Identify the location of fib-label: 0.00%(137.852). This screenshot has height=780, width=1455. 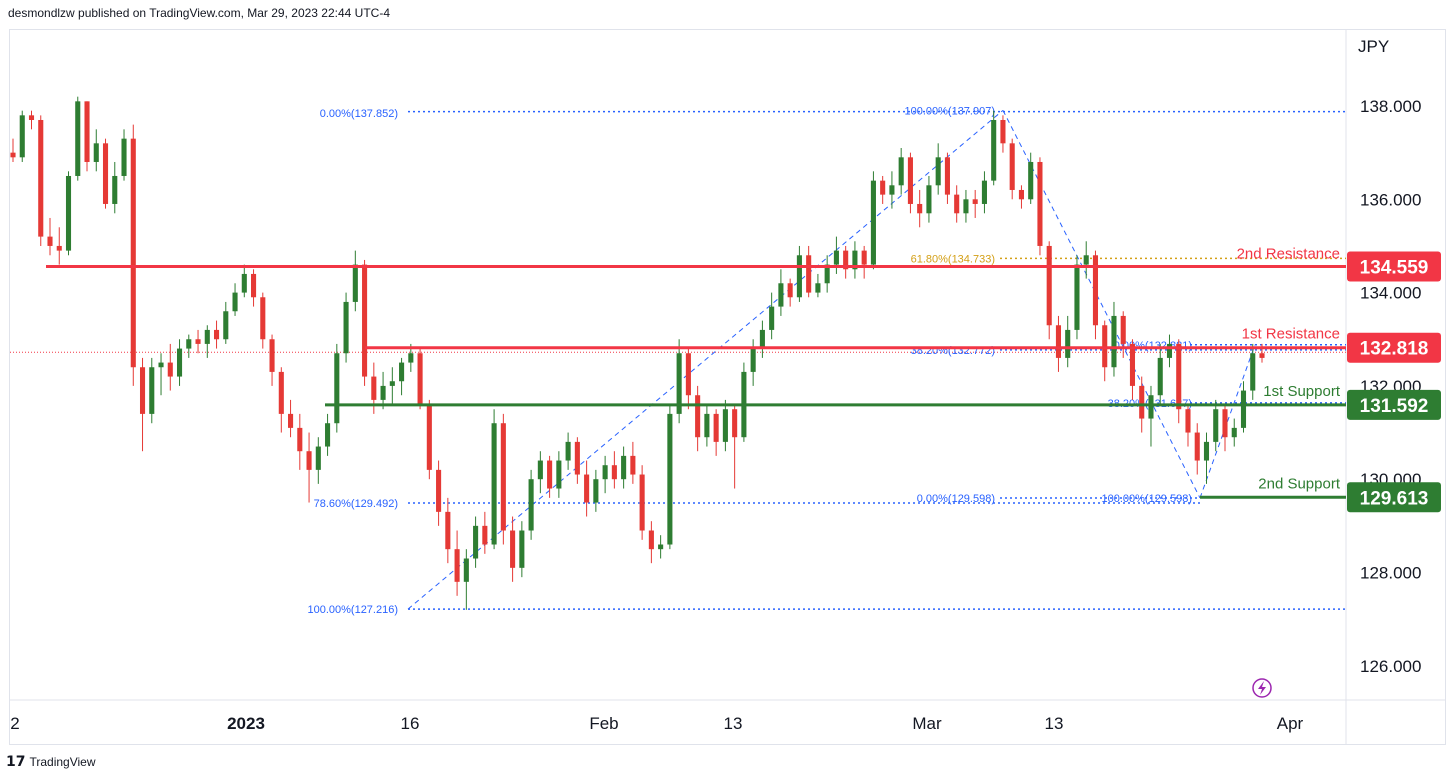
(359, 114).